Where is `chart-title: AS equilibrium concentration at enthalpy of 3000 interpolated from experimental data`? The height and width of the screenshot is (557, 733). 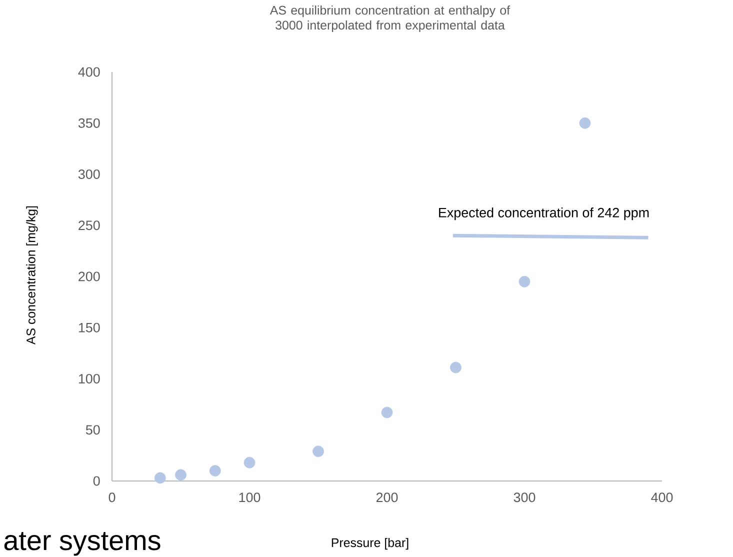 chart-title: AS equilibrium concentration at enthalpy of 3000 interpolated from experimental data is located at coordinates (390, 19).